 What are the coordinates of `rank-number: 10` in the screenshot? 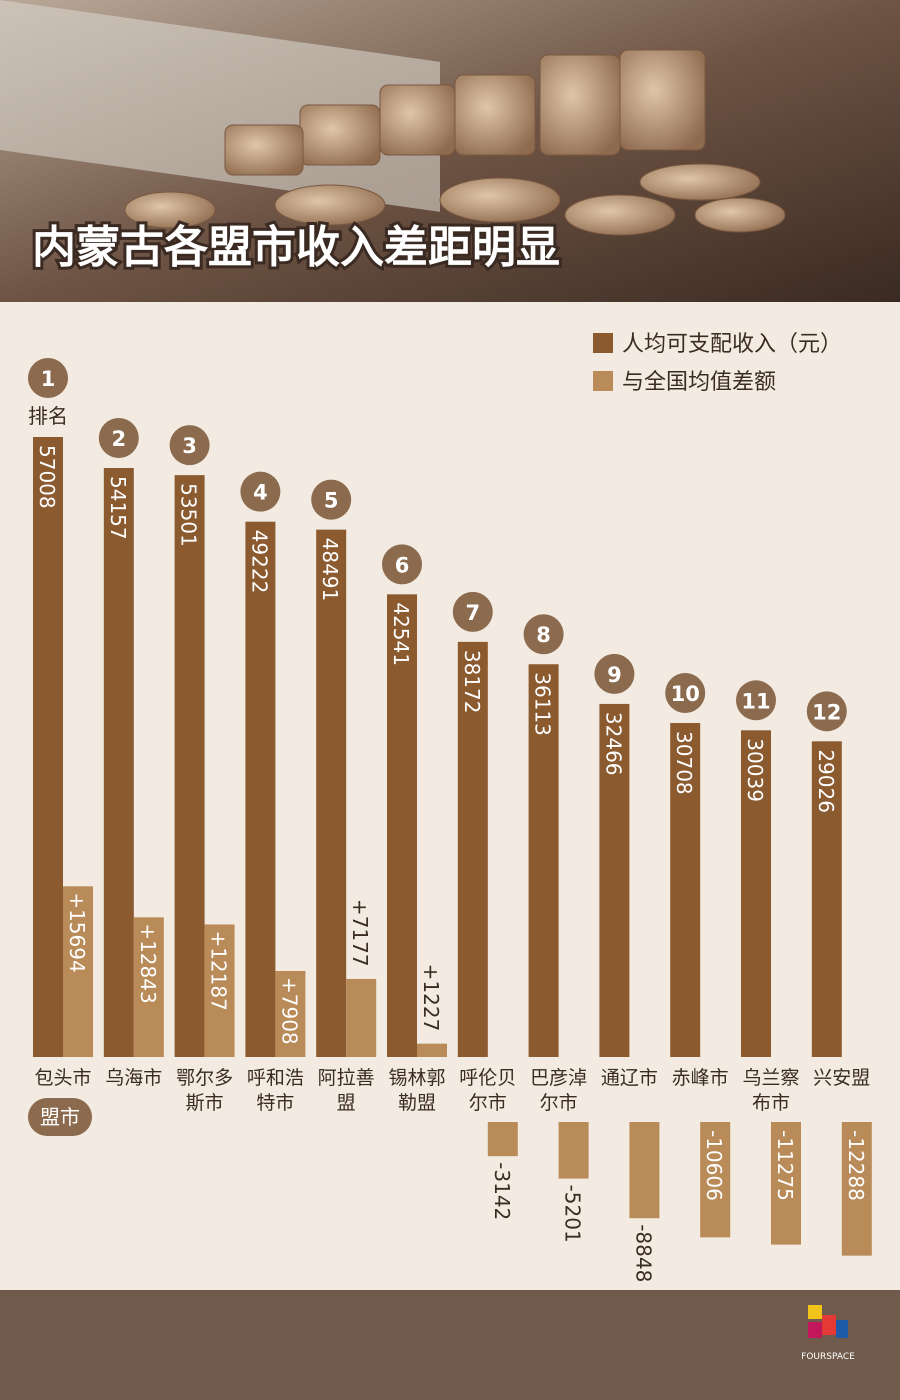 It's located at (685, 694).